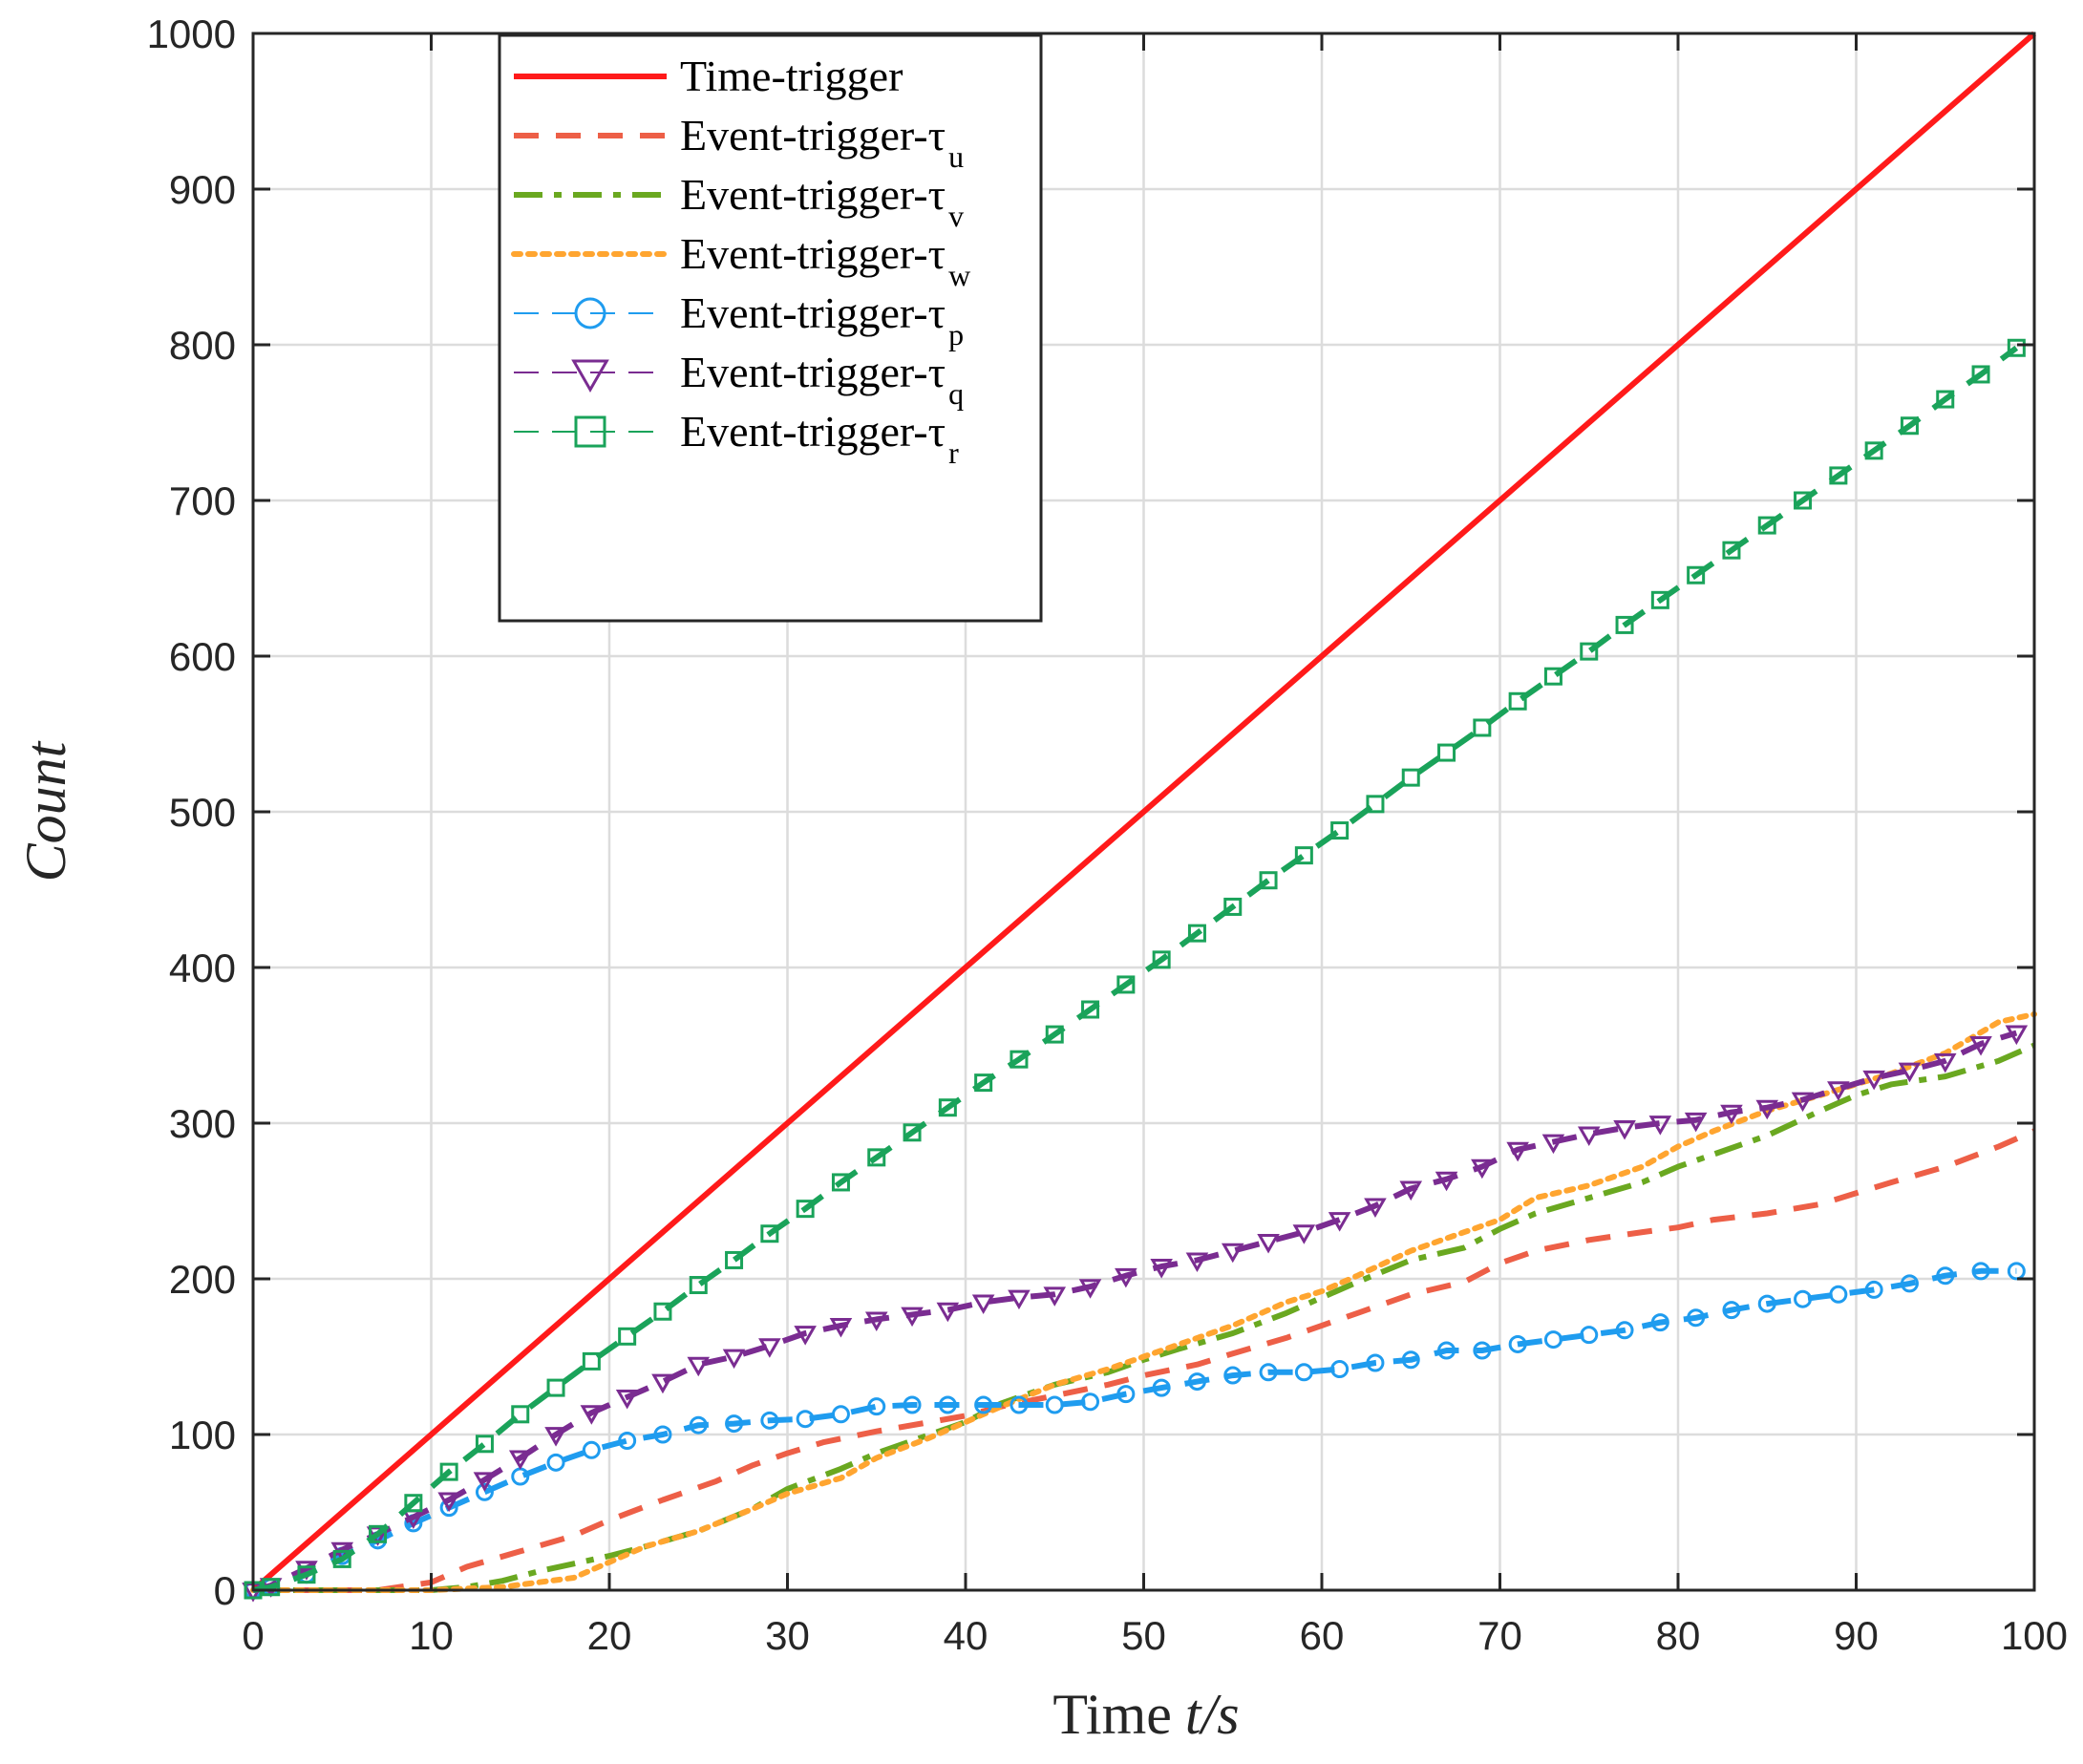  What do you see at coordinates (956, 334) in the screenshot?
I see `legend-label-subscript: p` at bounding box center [956, 334].